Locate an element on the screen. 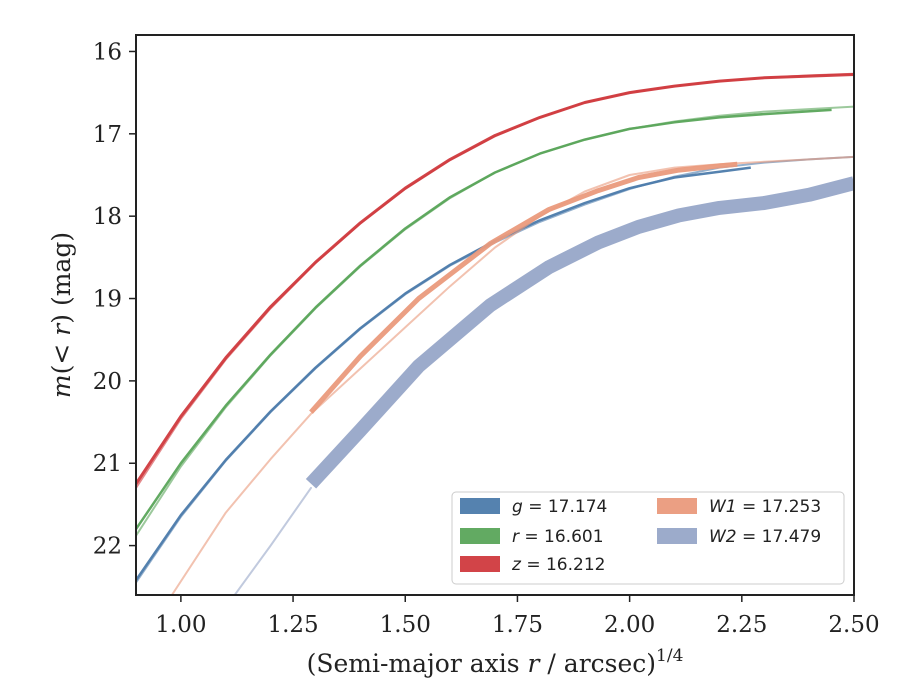 The image size is (900, 700). y-tick-label: 18 is located at coordinates (107, 217).